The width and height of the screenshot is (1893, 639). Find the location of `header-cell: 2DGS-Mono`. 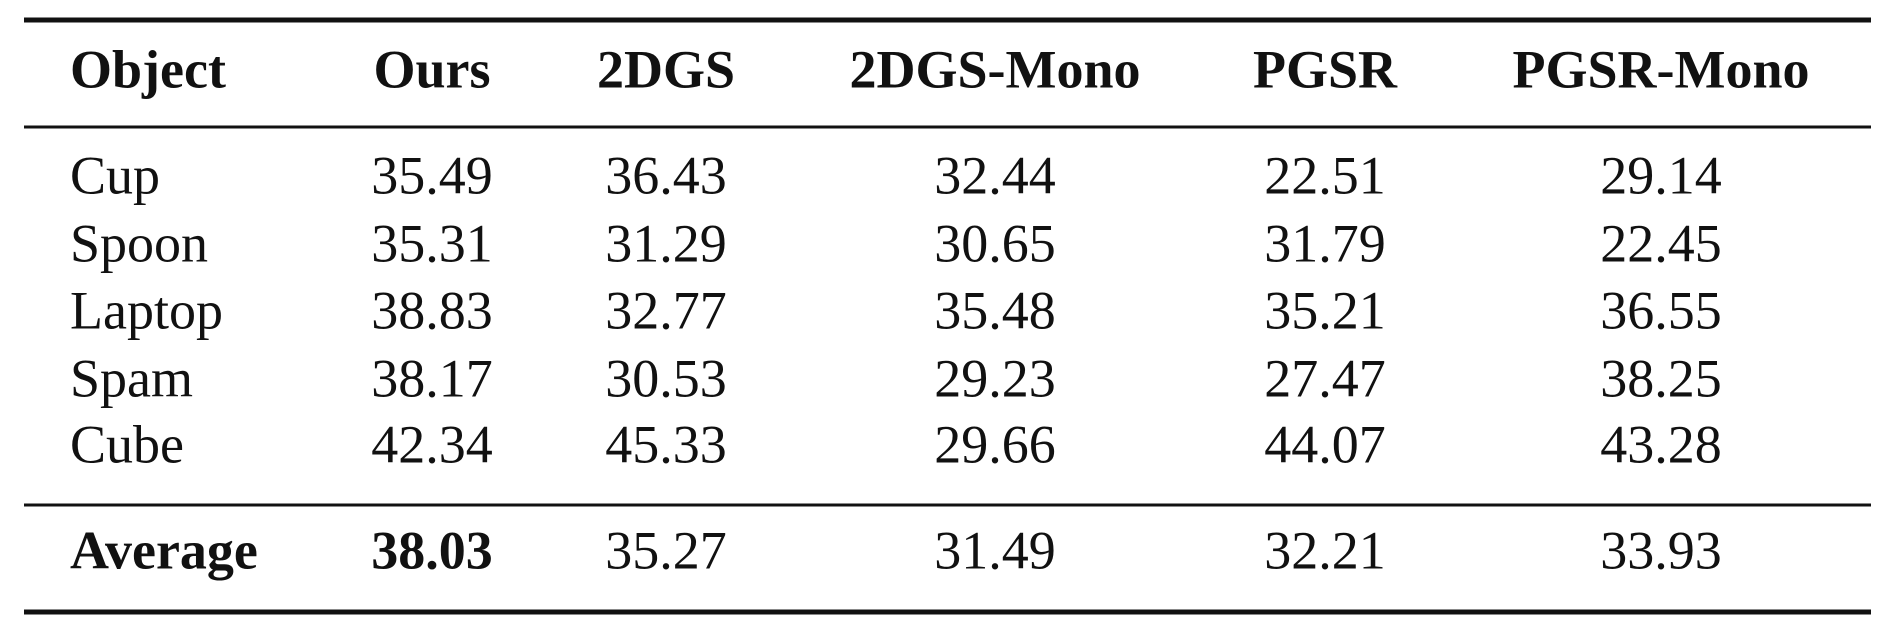

header-cell: 2DGS-Mono is located at coordinates (994, 69).